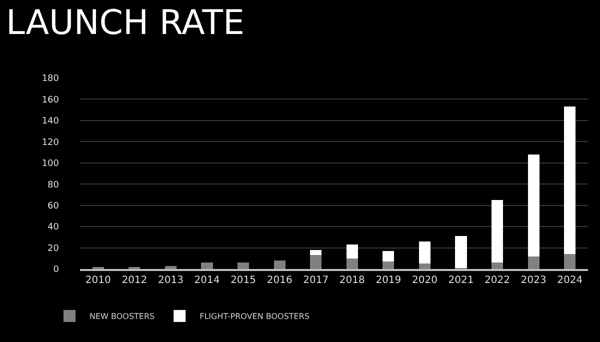  I want to click on x-tick-label: 2018, so click(352, 280).